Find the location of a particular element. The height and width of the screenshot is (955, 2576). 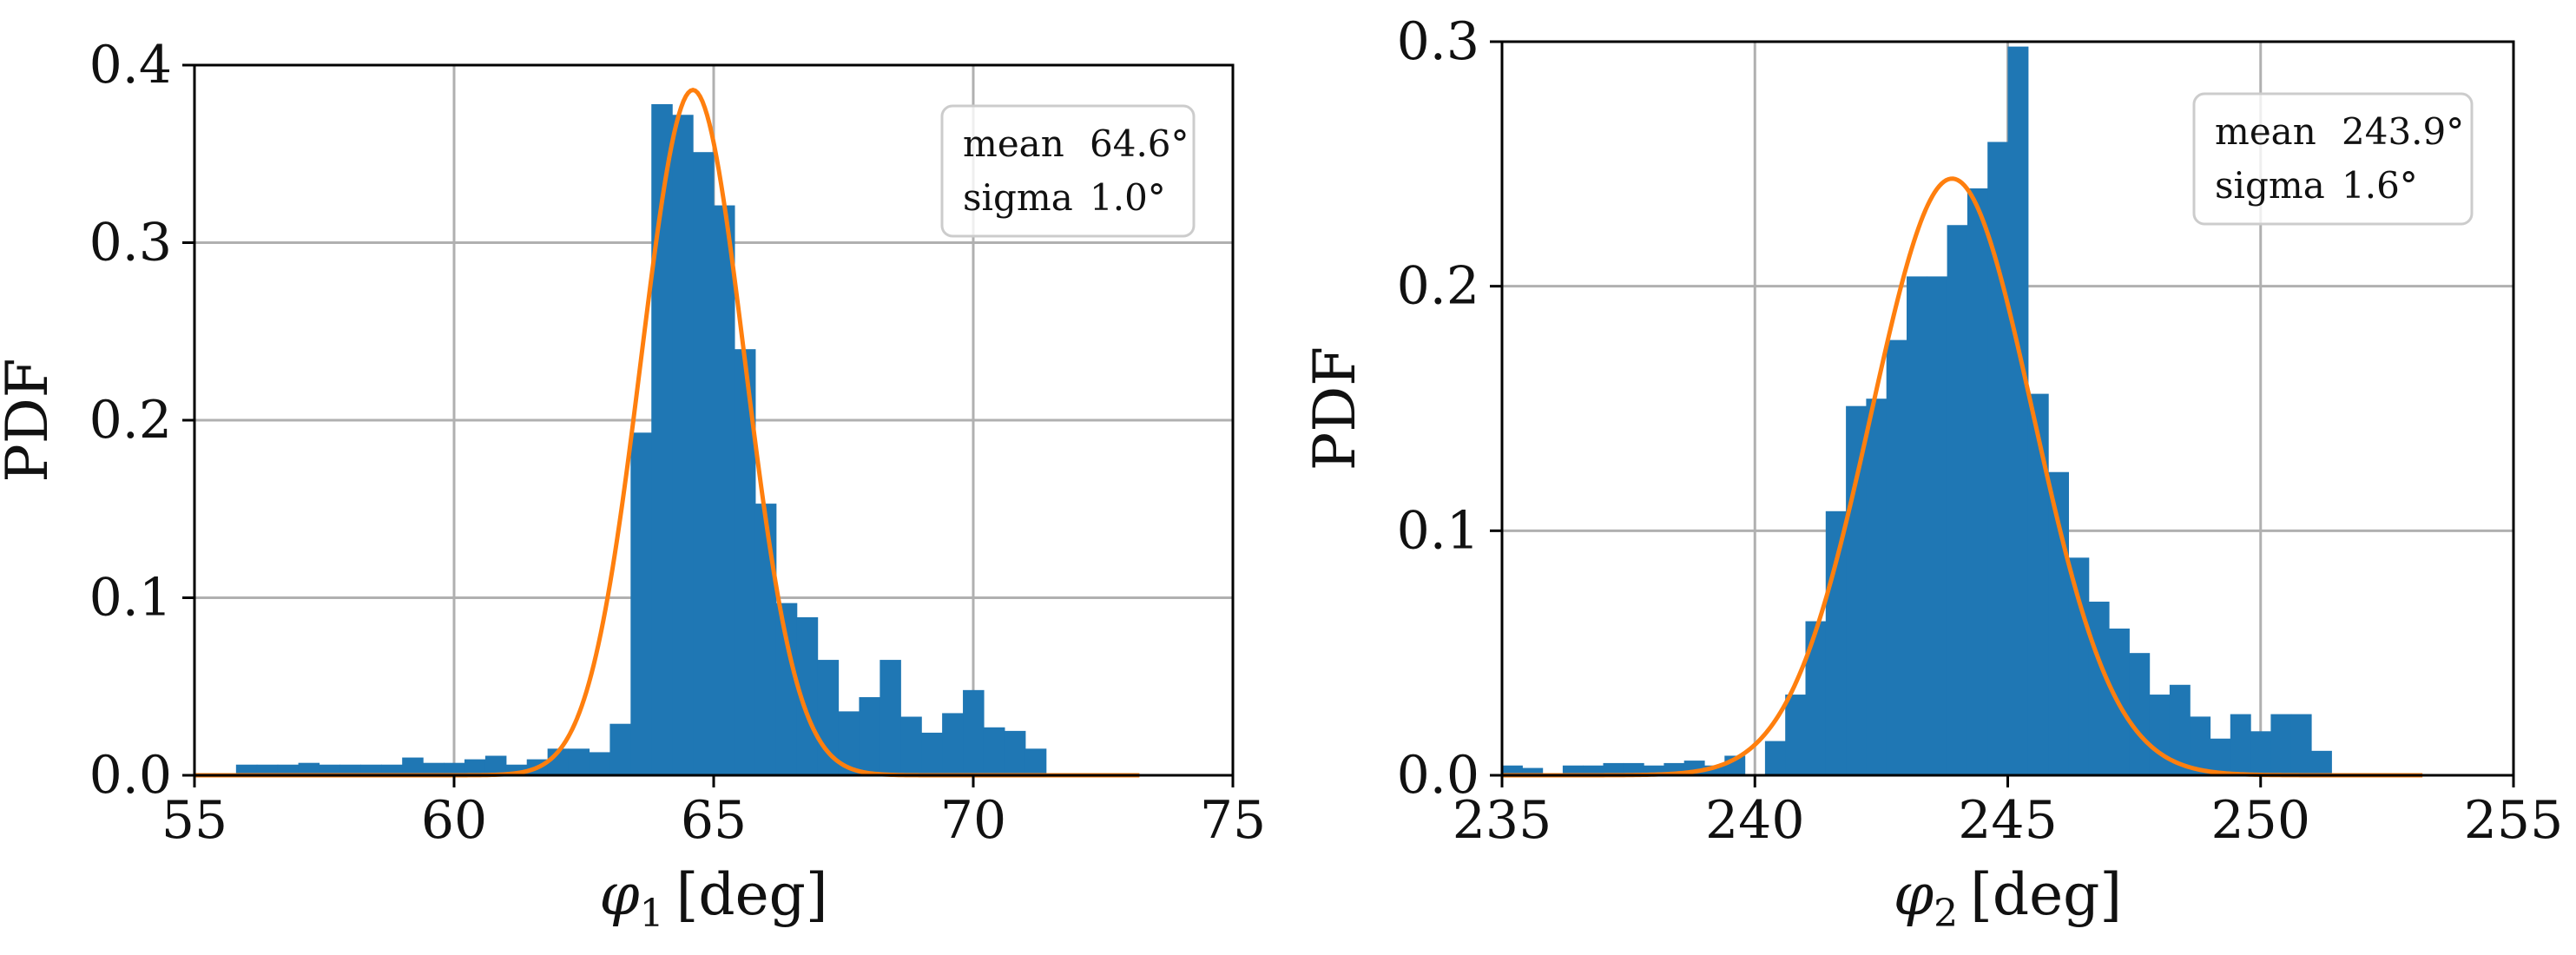

legend-mean-value: 243.9° is located at coordinates (2403, 131).